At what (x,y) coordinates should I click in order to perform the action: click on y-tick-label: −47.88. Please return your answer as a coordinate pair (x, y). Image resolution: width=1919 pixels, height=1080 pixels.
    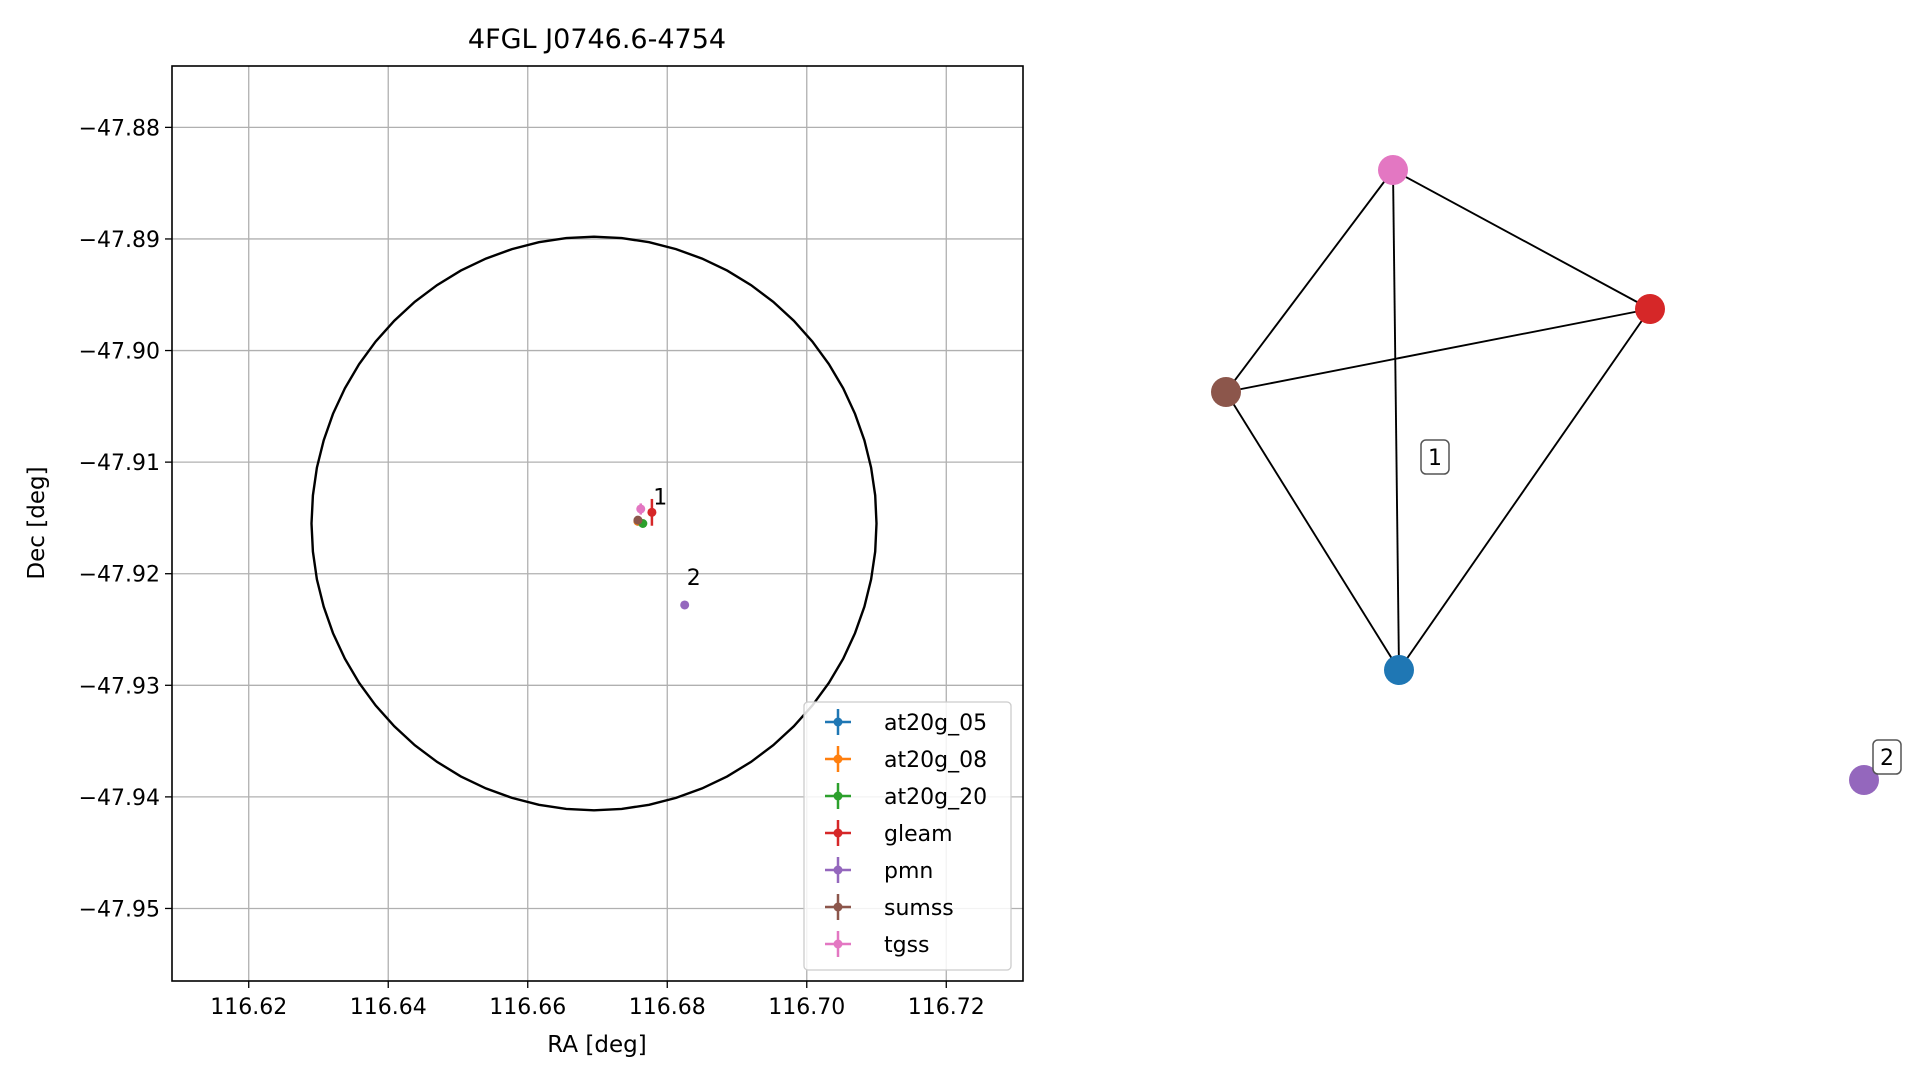
    Looking at the image, I should click on (119, 128).